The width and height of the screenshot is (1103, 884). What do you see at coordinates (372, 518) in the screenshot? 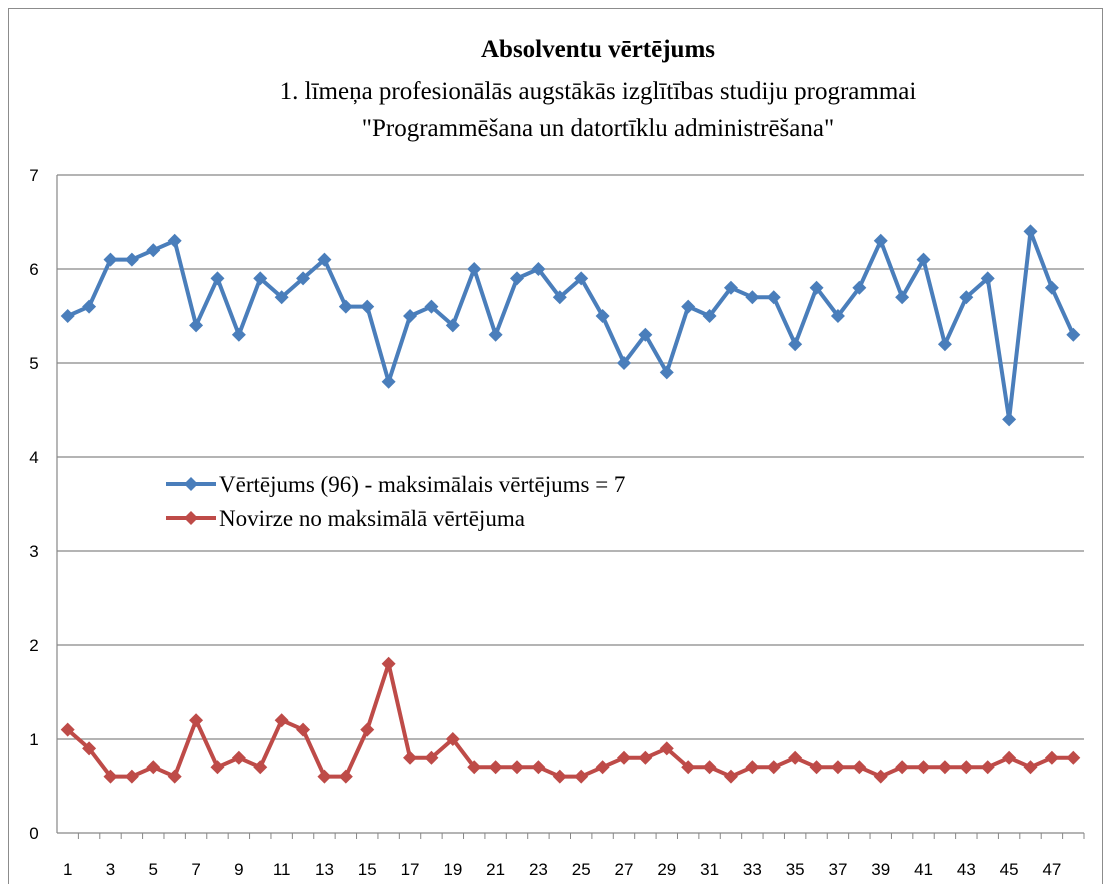
I see `legend-label: Novirze no maksimālā vērtējuma` at bounding box center [372, 518].